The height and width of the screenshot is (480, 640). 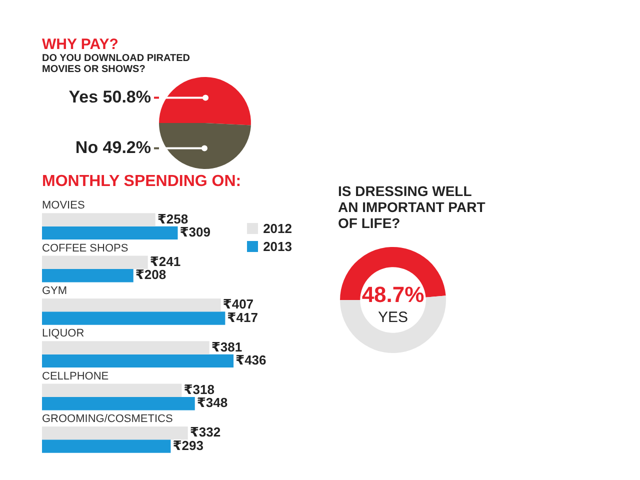 What do you see at coordinates (195, 232) in the screenshot?
I see `data-label: ₹309` at bounding box center [195, 232].